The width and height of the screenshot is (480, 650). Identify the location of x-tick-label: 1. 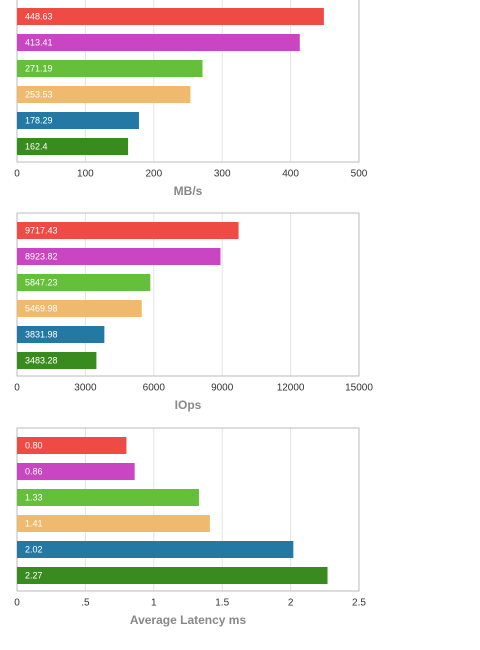
(154, 603).